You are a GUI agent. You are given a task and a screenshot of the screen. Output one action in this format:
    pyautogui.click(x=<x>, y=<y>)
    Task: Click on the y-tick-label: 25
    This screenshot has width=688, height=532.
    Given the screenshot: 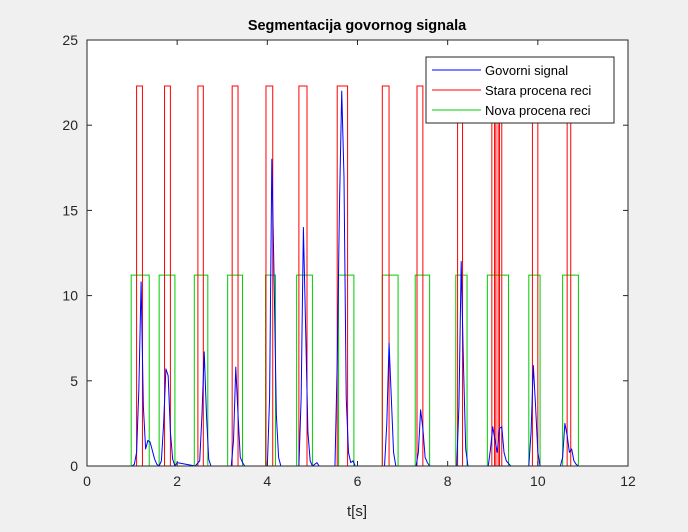 What is the action you would take?
    pyautogui.click(x=70, y=40)
    